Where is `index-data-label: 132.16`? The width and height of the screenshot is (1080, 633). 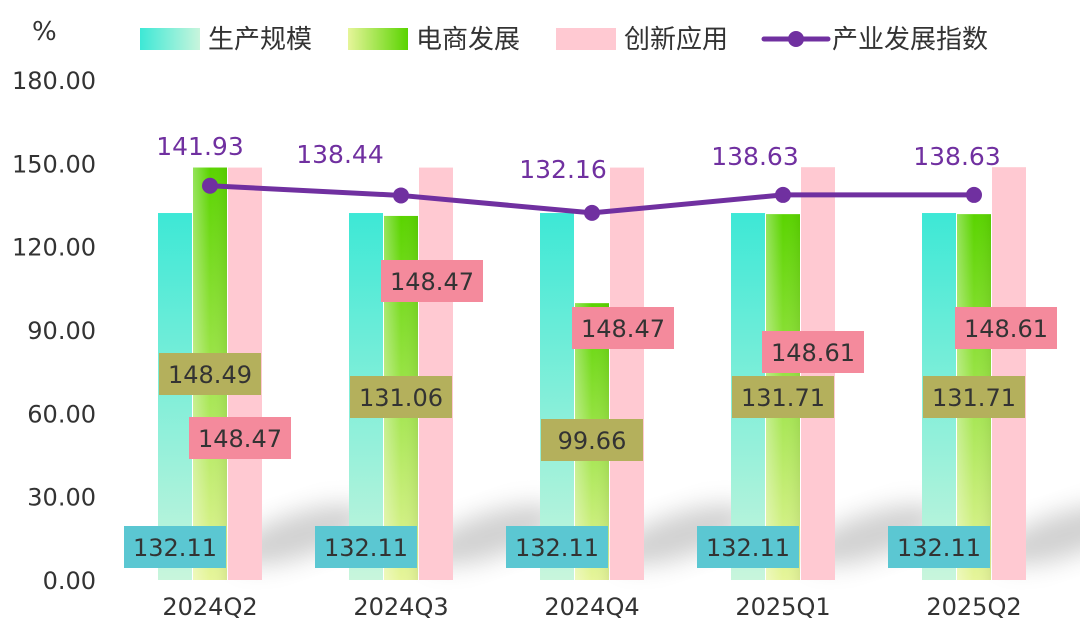
index-data-label: 132.16 is located at coordinates (562, 169).